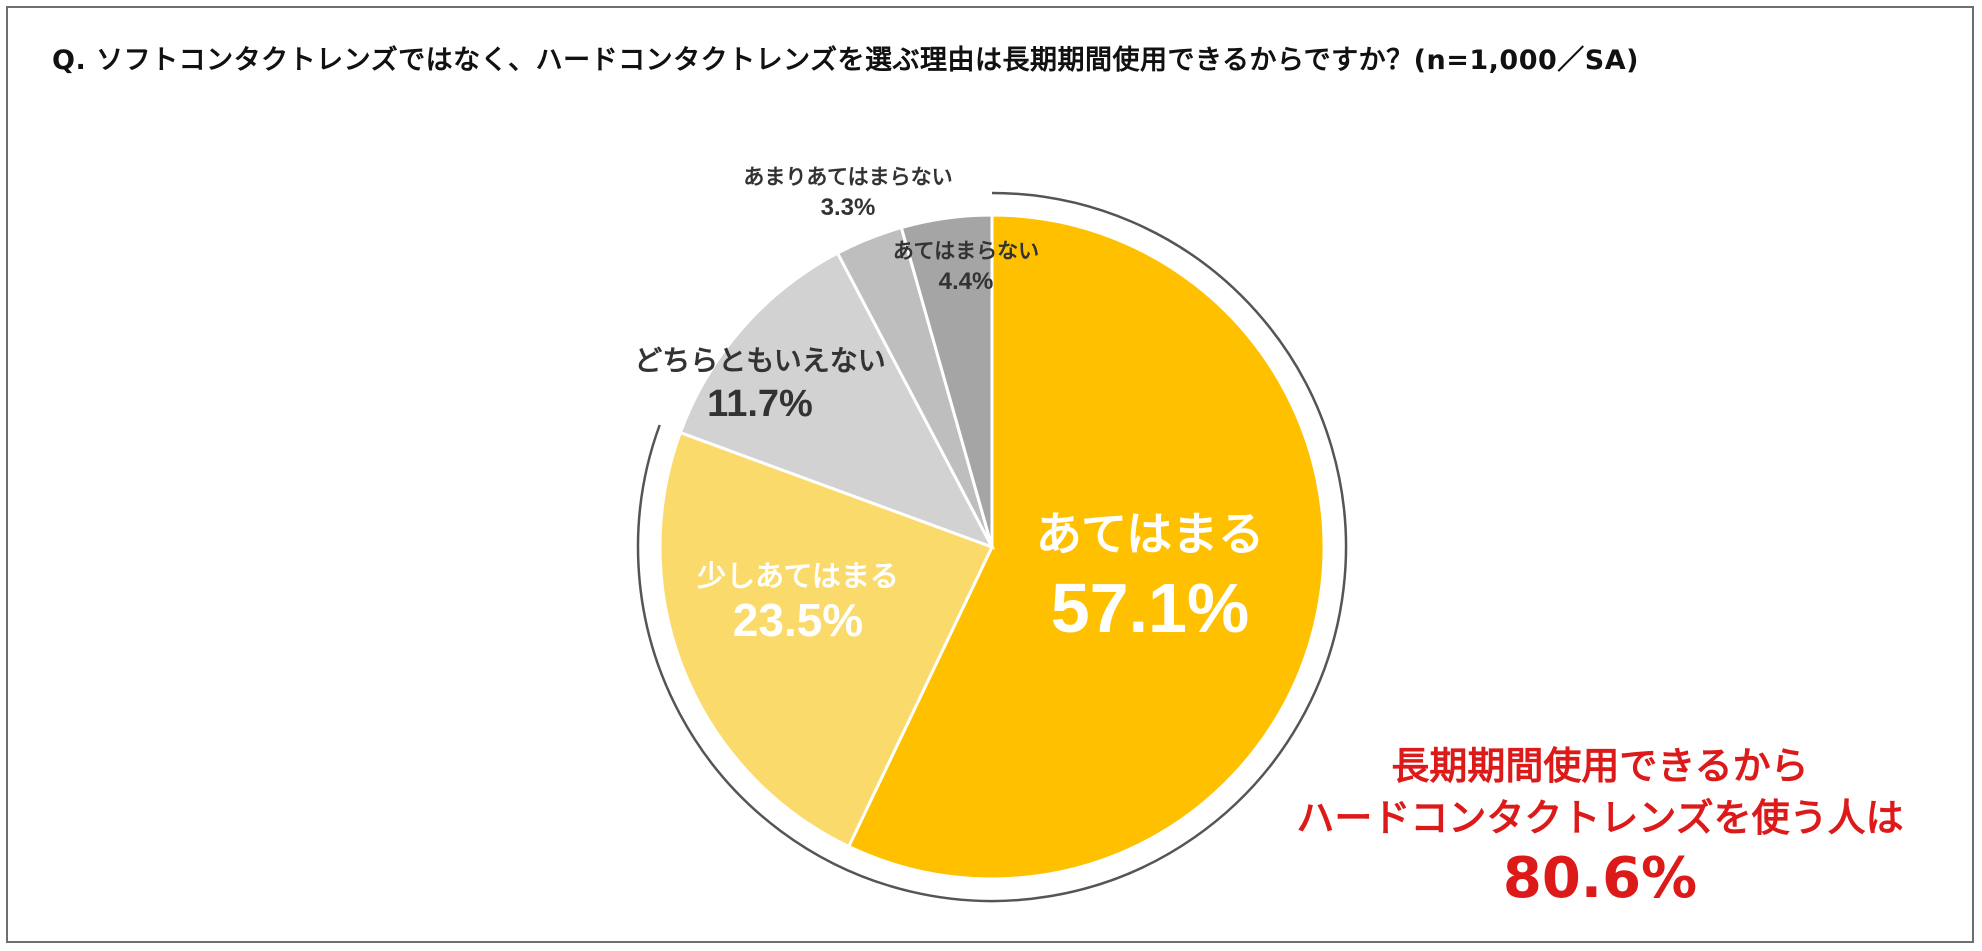 Image resolution: width=1982 pixels, height=951 pixels. Describe the element at coordinates (798, 576) in the screenshot. I see `slice-label: 少しあてはまる` at that location.